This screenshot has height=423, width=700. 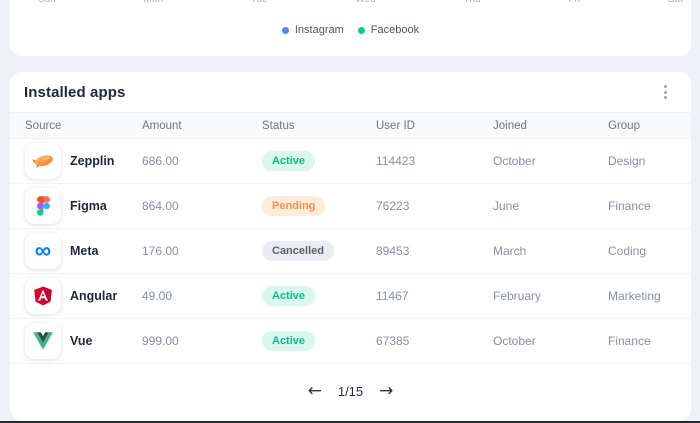 What do you see at coordinates (393, 206) in the screenshot?
I see `user-id-cell: 76223` at bounding box center [393, 206].